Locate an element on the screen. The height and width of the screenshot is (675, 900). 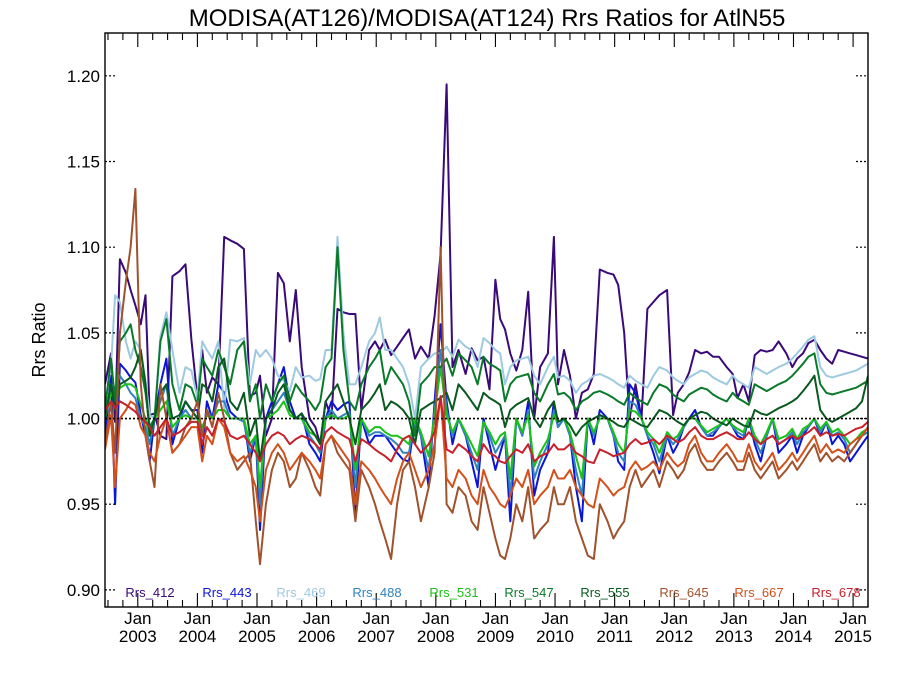
y-tick-label: 0.90 is located at coordinates (83, 590).